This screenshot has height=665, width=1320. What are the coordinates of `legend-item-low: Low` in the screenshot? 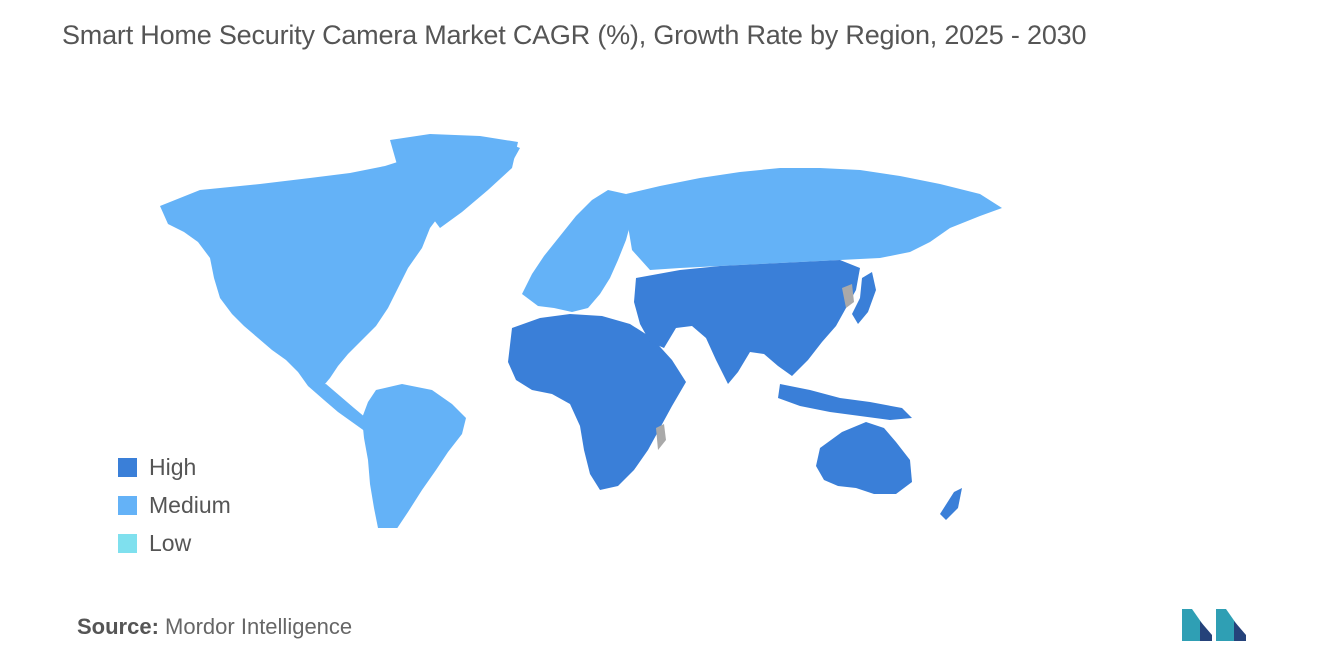 It's located at (174, 543).